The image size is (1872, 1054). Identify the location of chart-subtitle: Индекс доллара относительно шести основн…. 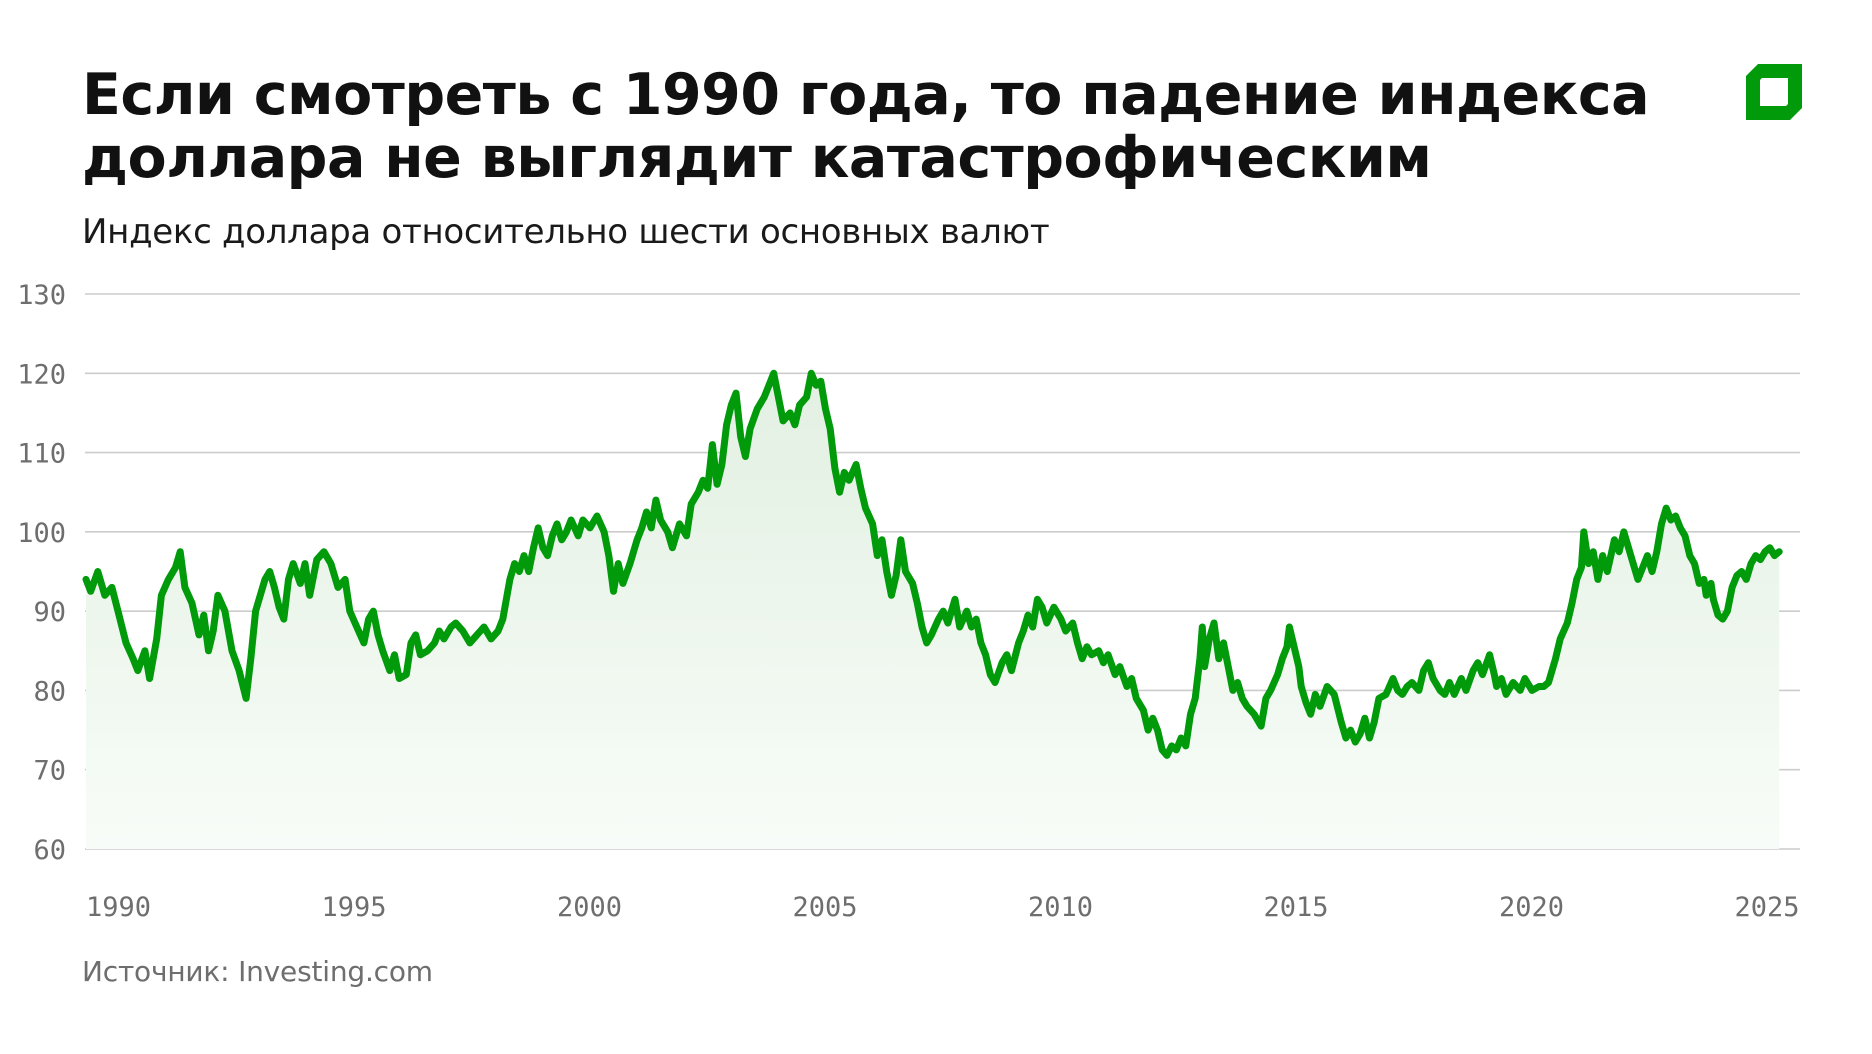
(566, 232).